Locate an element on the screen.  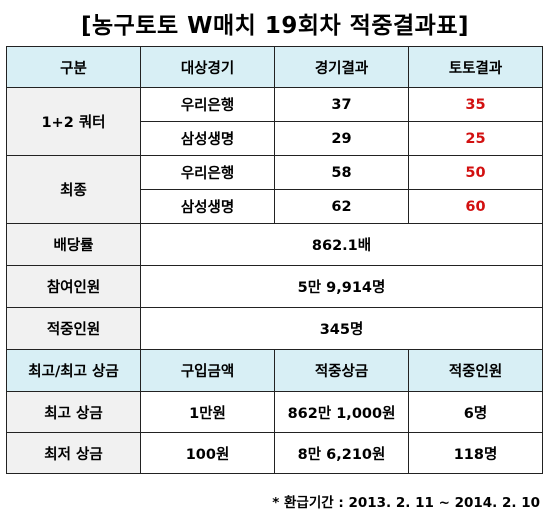
table-row: 삼성생명 29 25 is located at coordinates (275, 138).